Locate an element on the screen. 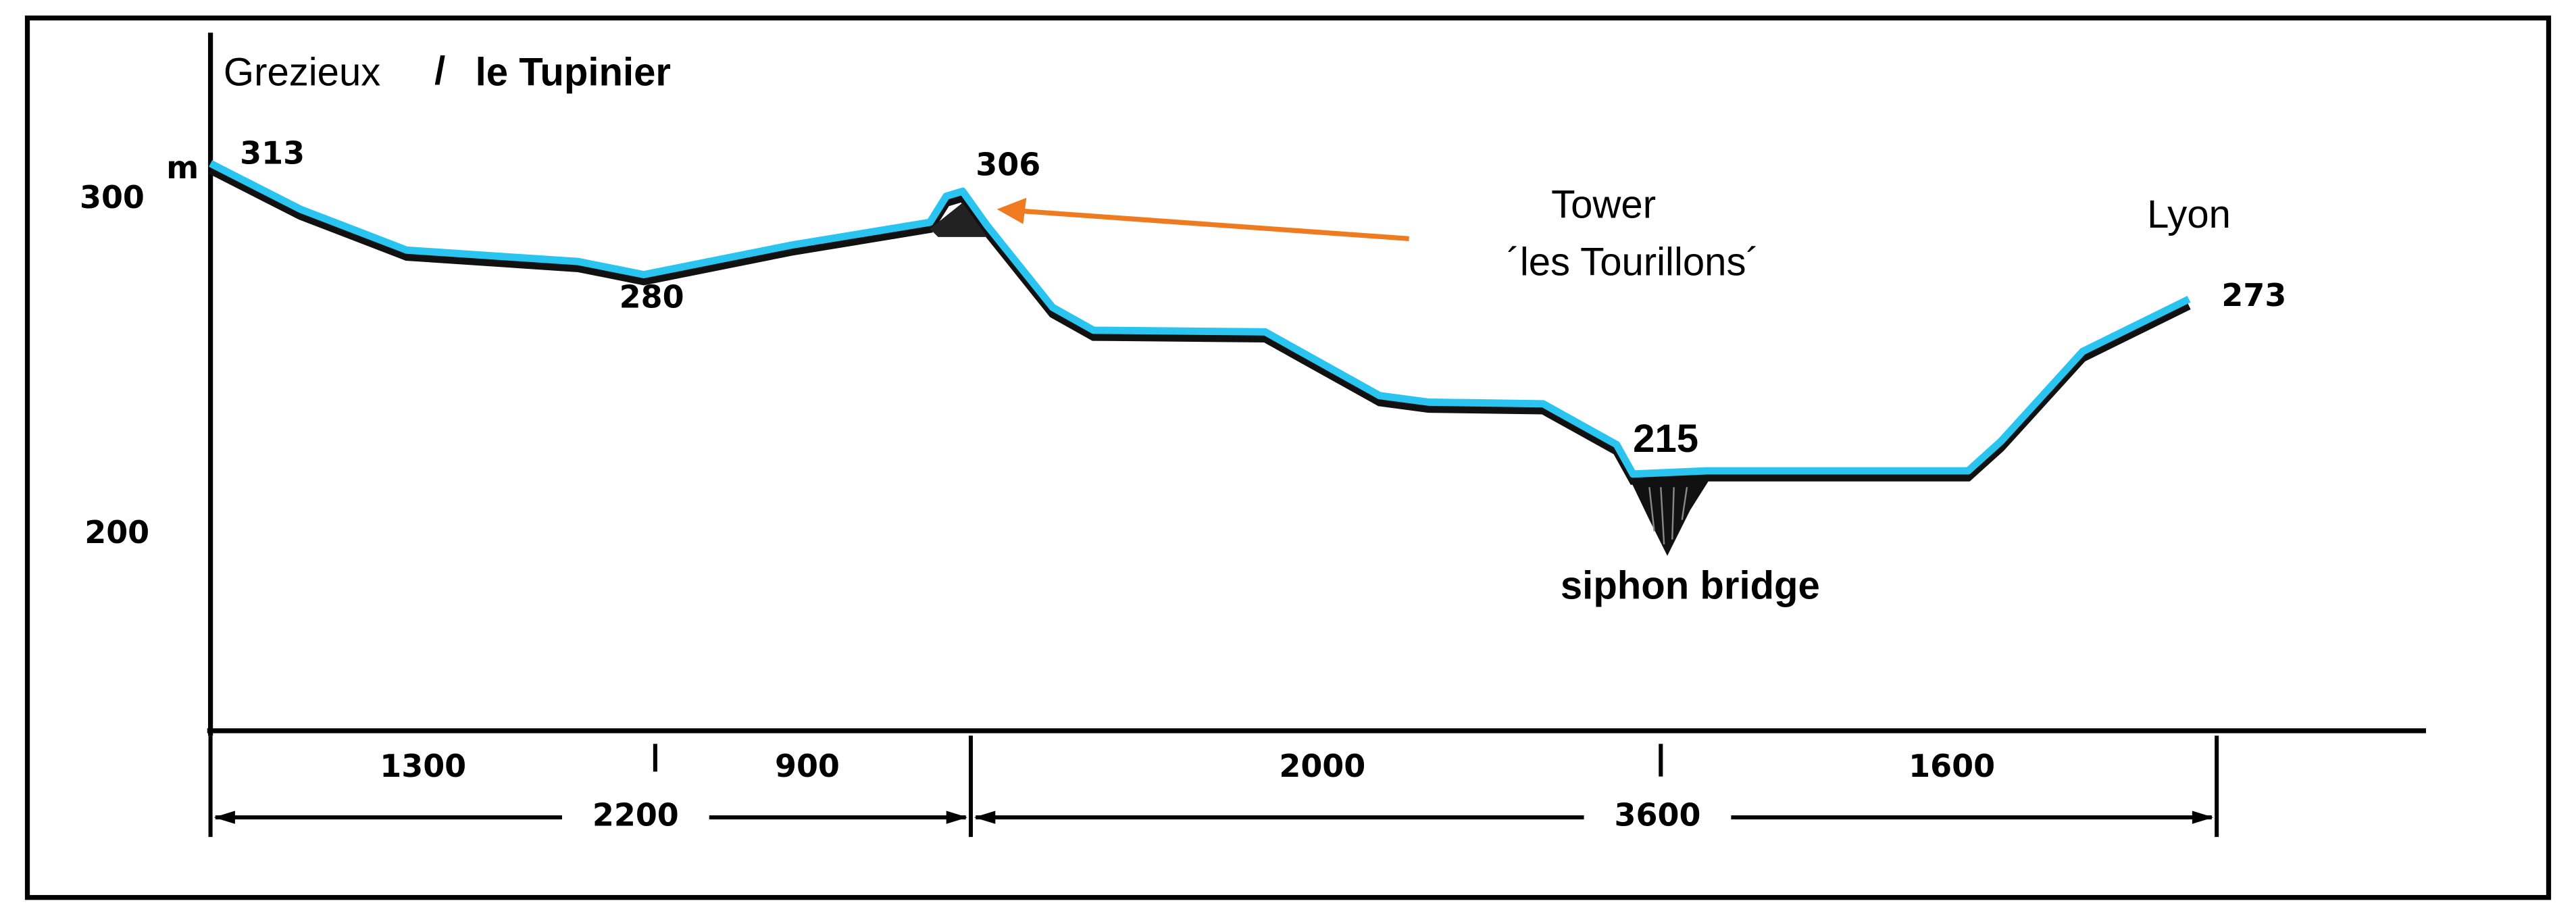 This screenshot has width=2576, height=922. elevation-label: 313 is located at coordinates (272, 152).